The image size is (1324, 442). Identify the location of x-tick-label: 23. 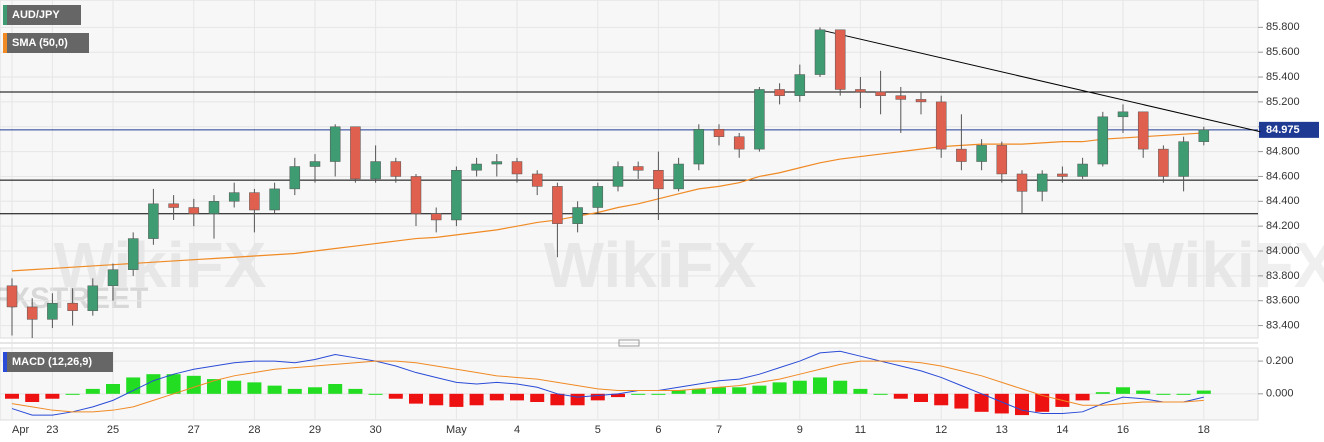
(52, 430).